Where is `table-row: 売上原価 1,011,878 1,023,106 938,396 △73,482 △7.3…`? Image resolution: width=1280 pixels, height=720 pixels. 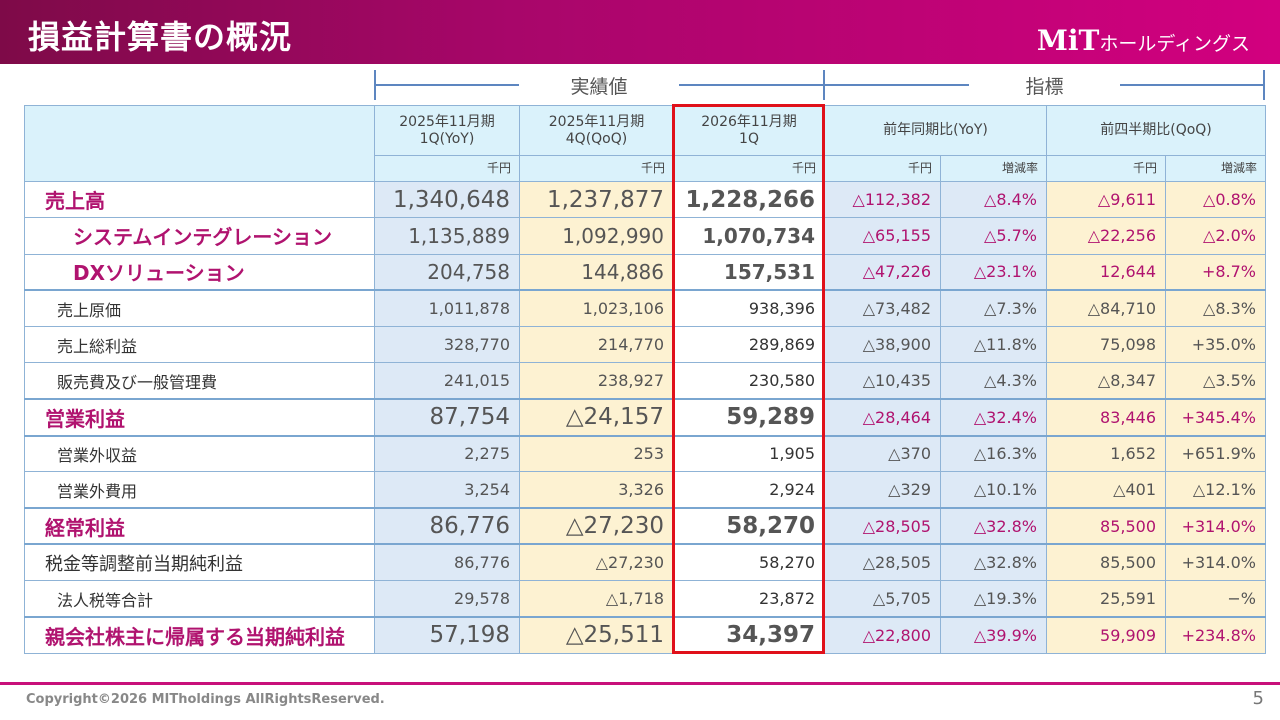
table-row: 売上原価 1,011,878 1,023,106 938,396 △73,482 △7.3… is located at coordinates (645, 308).